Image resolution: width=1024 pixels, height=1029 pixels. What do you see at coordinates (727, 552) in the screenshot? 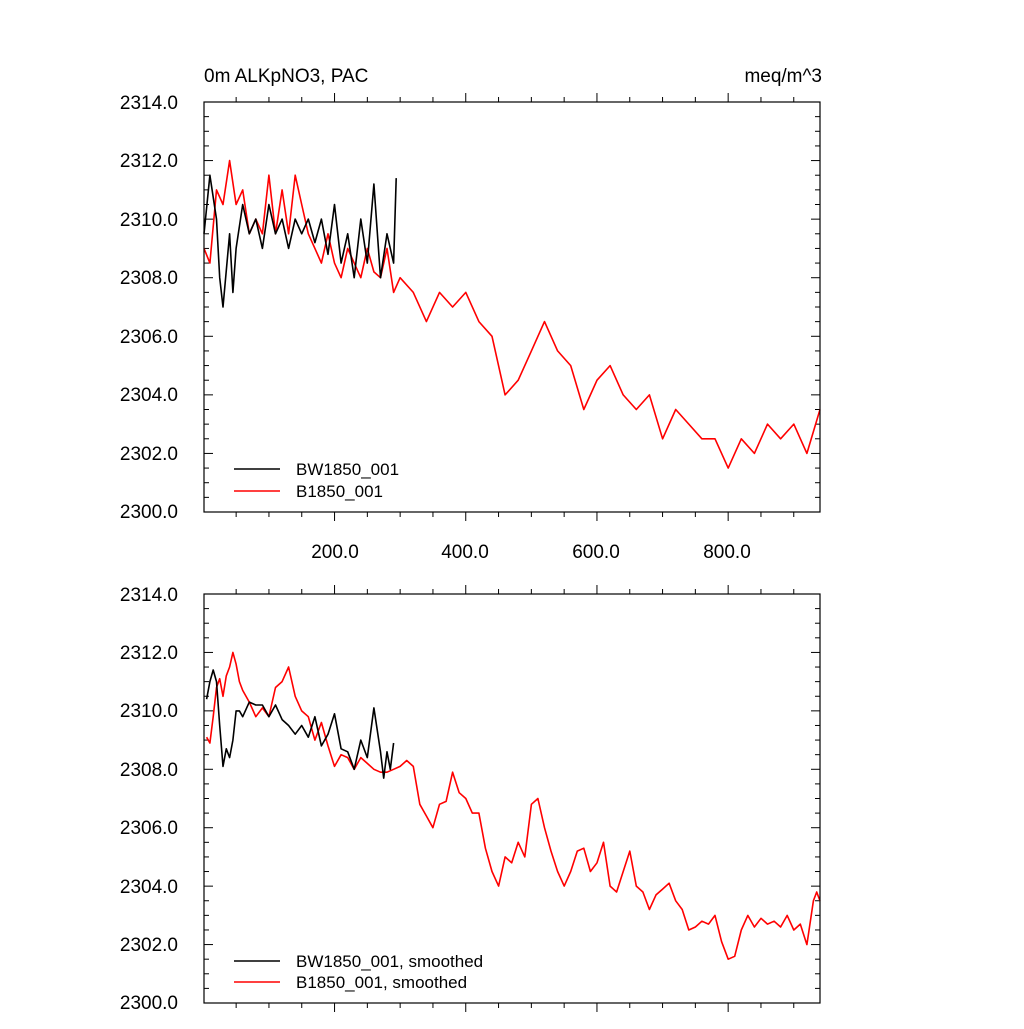
I see `x-tick-label: 800.0` at bounding box center [727, 552].